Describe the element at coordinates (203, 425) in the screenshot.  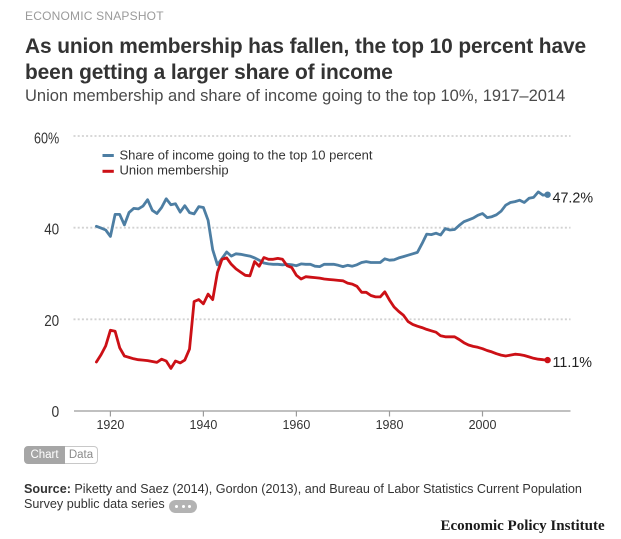
I see `svg-text: 1940` at that location.